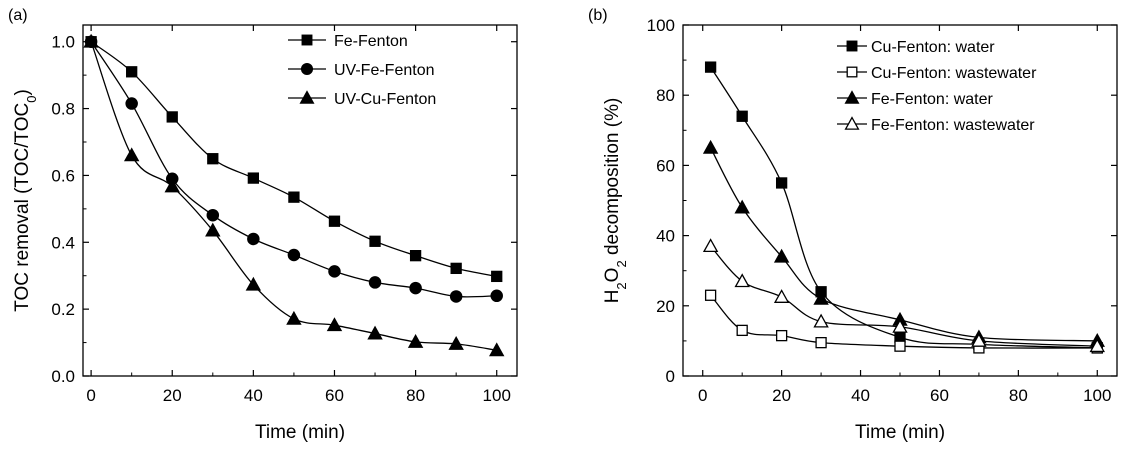  Describe the element at coordinates (25, 200) in the screenshot. I see `y-axis-title: TOC removal (TOC/TOC0)` at that location.